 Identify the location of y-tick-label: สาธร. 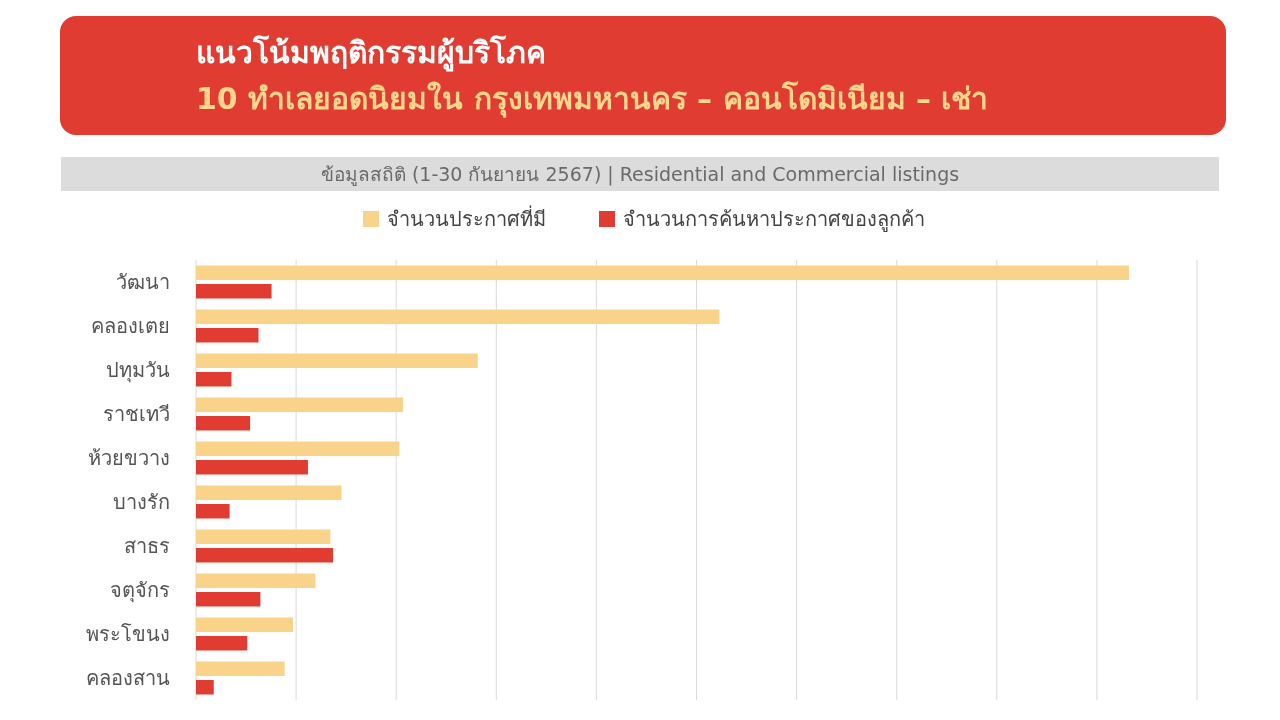
(147, 546).